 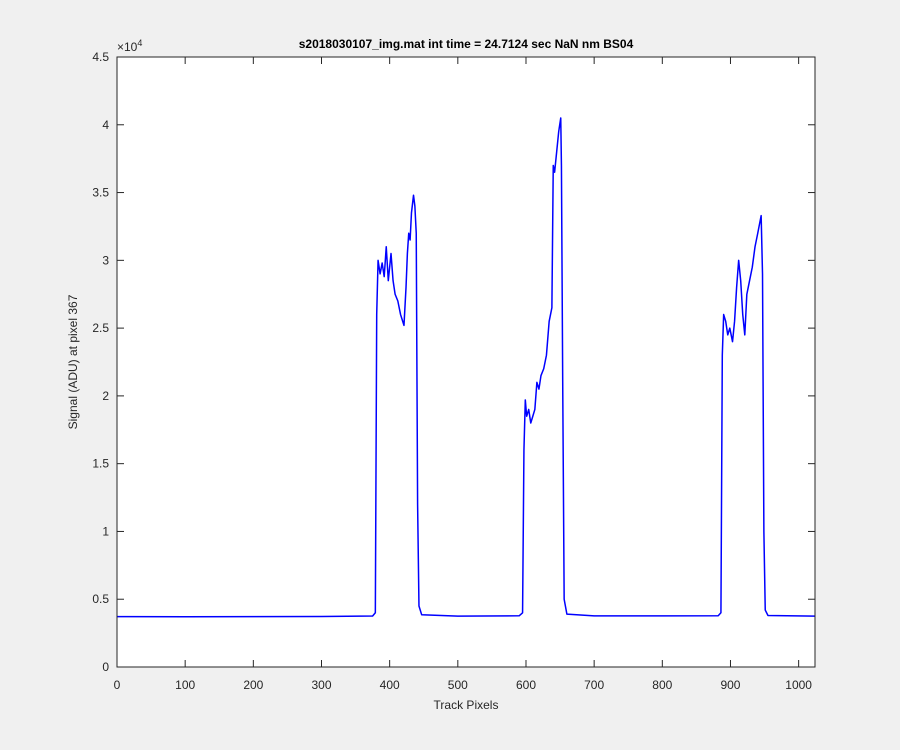 What do you see at coordinates (321, 685) in the screenshot?
I see `x-tick-label: 300` at bounding box center [321, 685].